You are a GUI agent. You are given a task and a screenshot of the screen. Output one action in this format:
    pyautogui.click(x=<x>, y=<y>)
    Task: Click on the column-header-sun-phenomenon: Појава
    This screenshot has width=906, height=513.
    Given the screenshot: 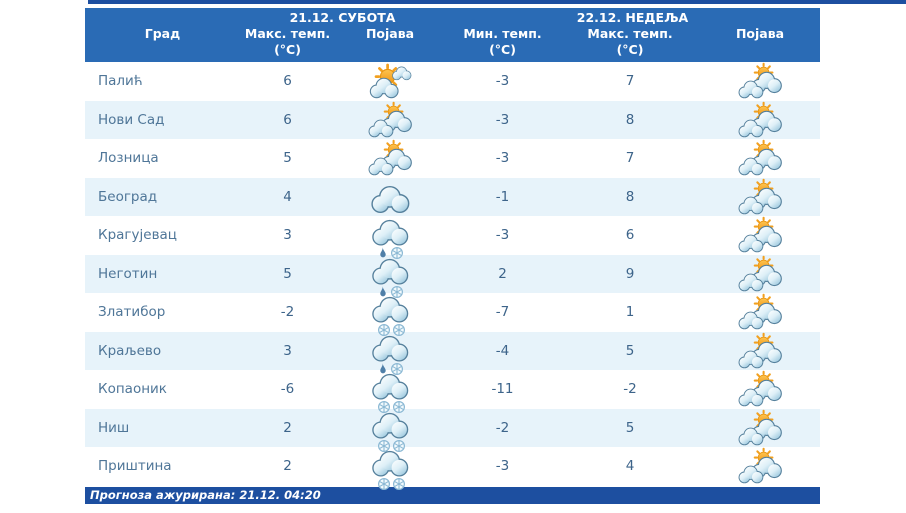 What is the action you would take?
    pyautogui.click(x=760, y=42)
    